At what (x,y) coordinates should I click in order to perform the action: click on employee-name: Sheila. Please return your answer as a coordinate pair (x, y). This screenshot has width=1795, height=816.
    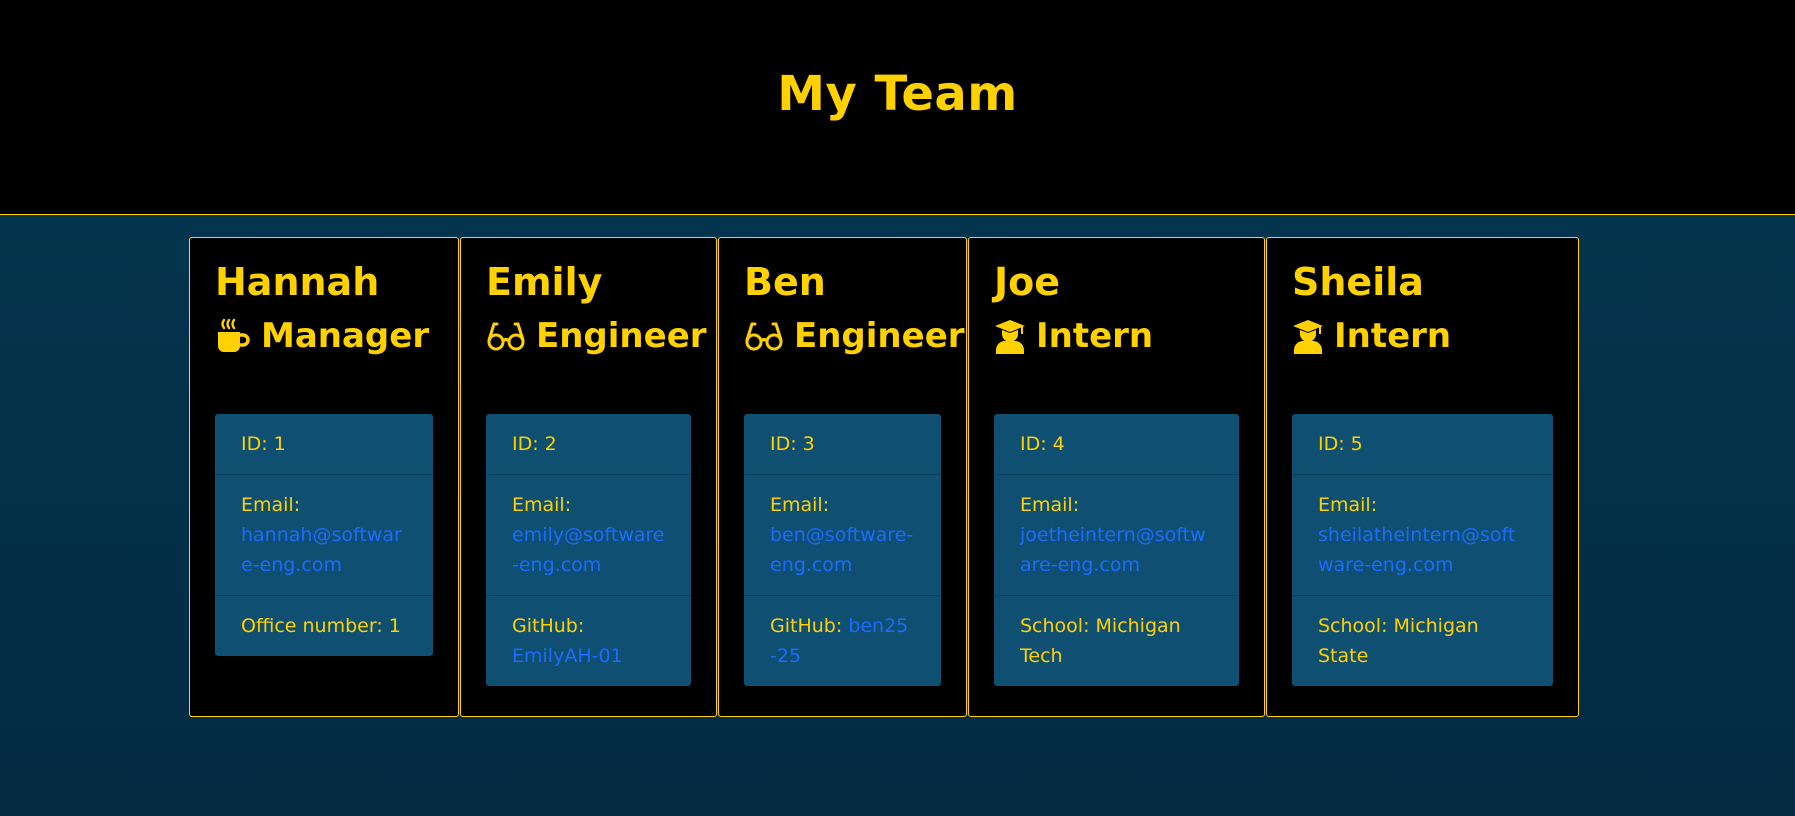
    Looking at the image, I should click on (1358, 282).